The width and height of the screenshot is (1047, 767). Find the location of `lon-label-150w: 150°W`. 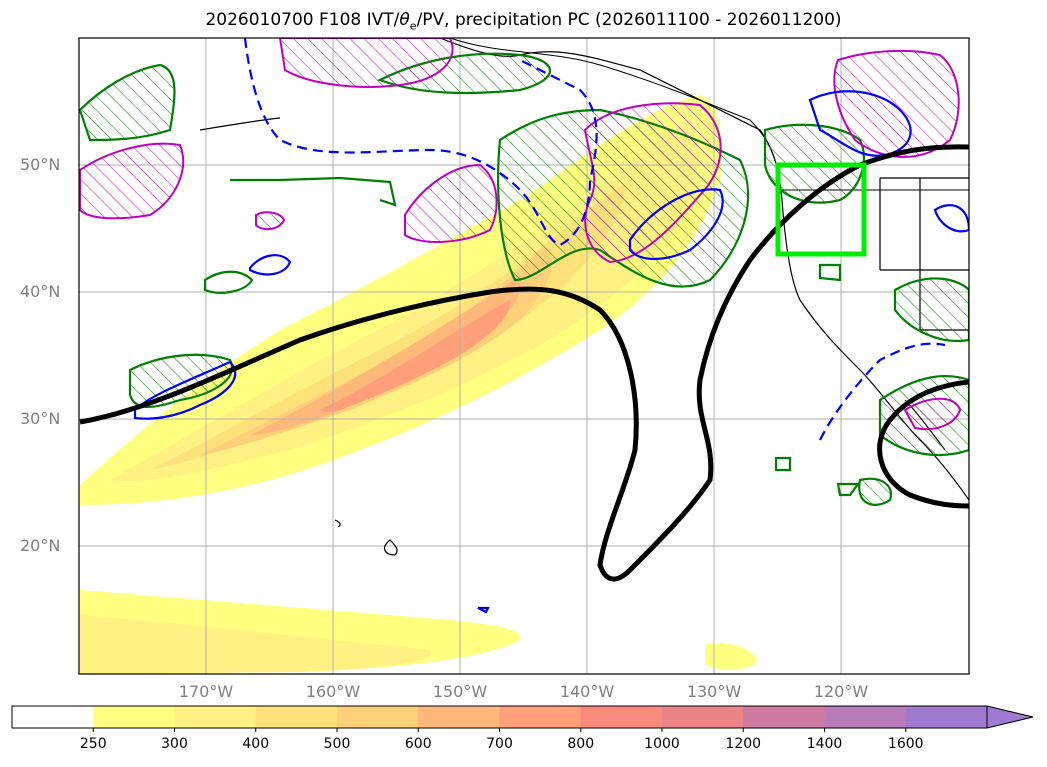

lon-label-150w: 150°W is located at coordinates (460, 691).